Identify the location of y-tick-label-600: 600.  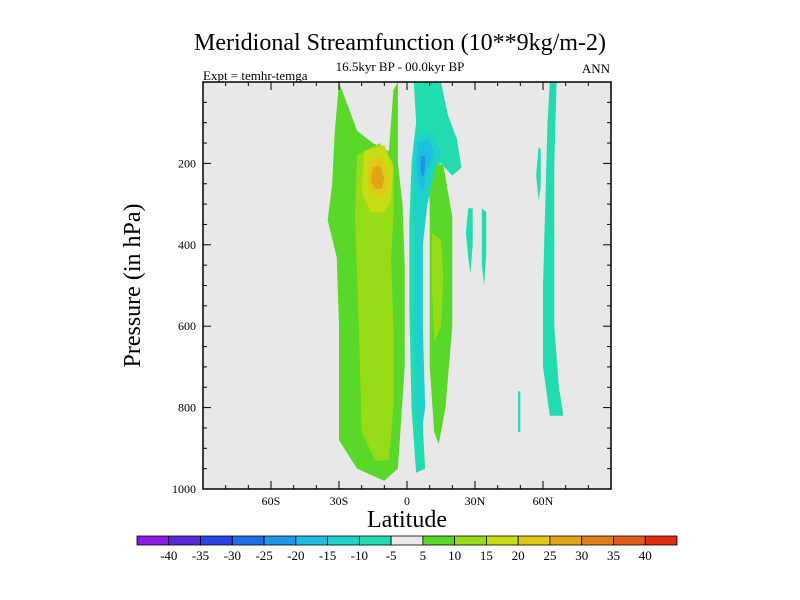
(187, 326).